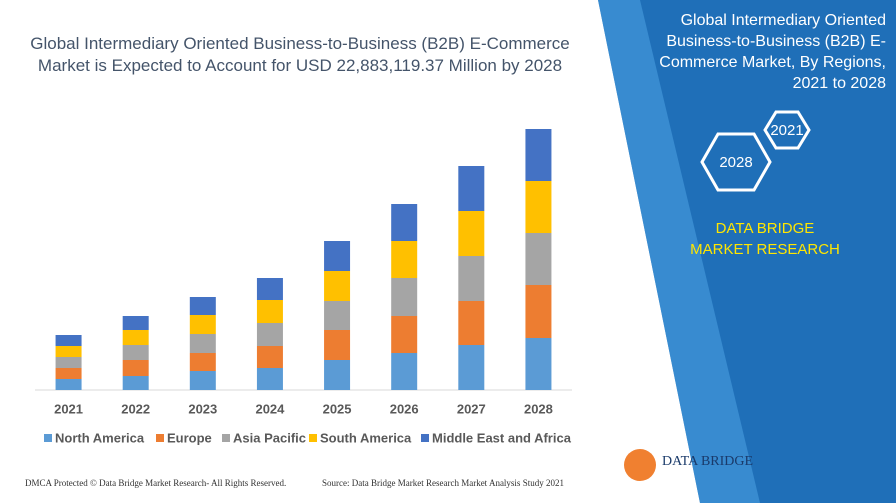 This screenshot has width=896, height=503. What do you see at coordinates (68, 408) in the screenshot?
I see `x-tick-label: 2021` at bounding box center [68, 408].